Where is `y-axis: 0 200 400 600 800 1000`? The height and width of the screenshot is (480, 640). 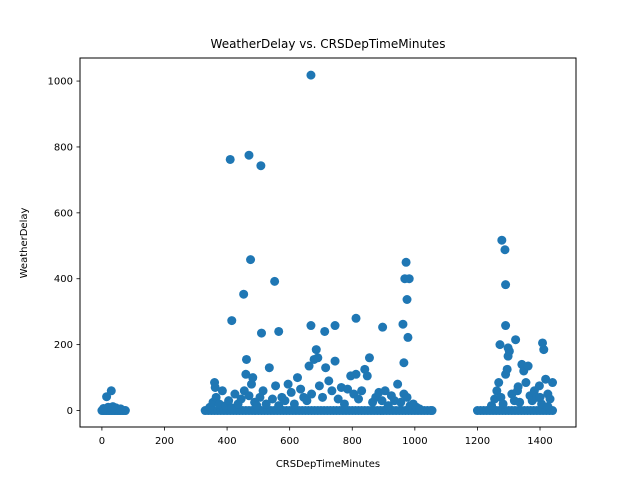 y-axis: 0 200 400 600 800 1000 is located at coordinates (64, 247).